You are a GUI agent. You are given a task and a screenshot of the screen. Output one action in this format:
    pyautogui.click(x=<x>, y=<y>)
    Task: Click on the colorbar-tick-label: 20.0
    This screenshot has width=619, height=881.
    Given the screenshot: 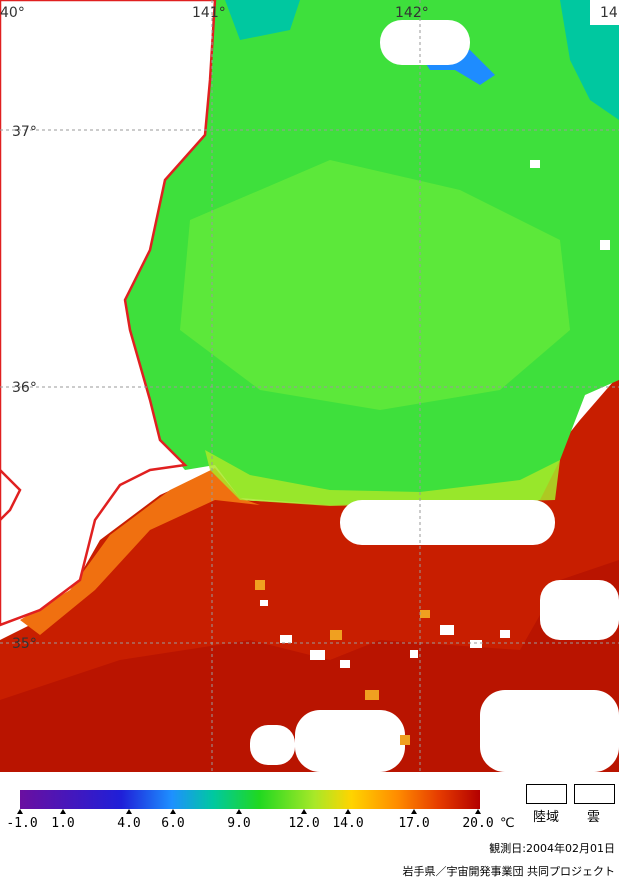 What is the action you would take?
    pyautogui.click(x=478, y=823)
    